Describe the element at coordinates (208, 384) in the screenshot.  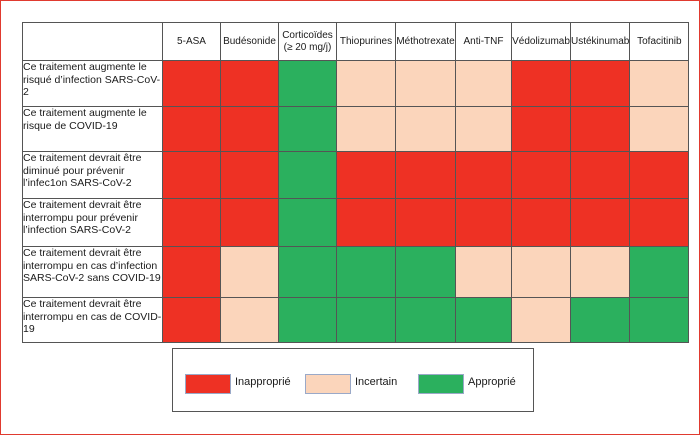
I see `legend-swatch-red` at that location.